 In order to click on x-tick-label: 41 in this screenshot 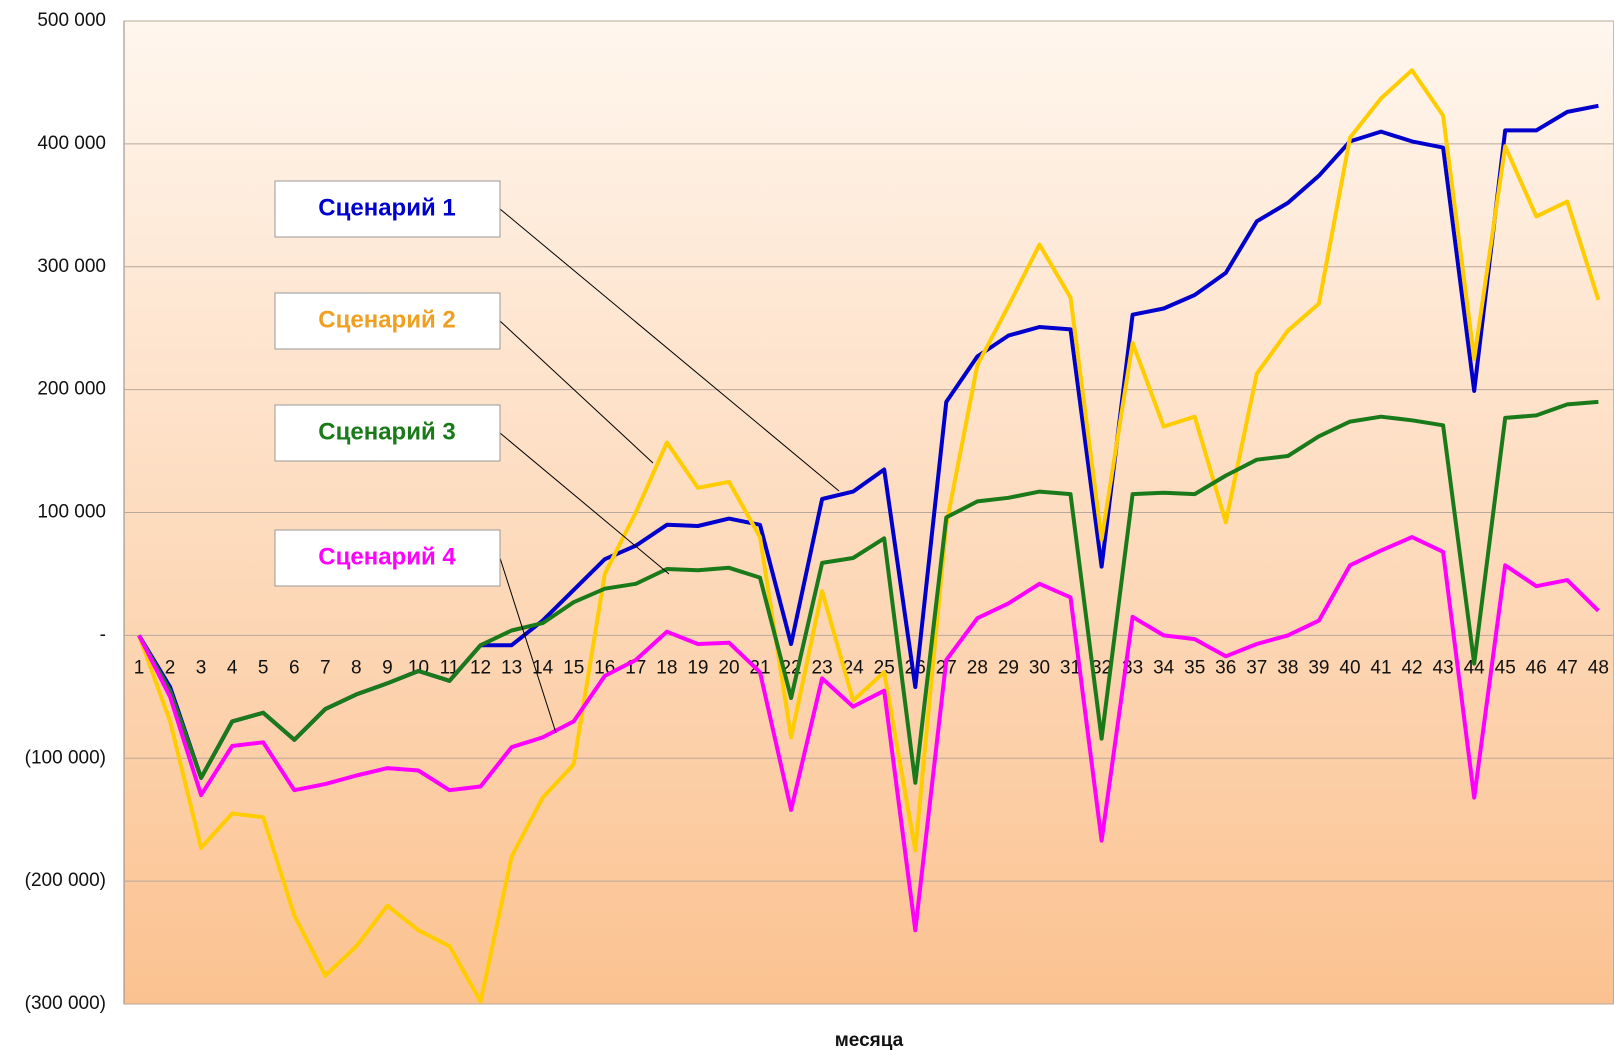, I will do `click(1380, 667)`.